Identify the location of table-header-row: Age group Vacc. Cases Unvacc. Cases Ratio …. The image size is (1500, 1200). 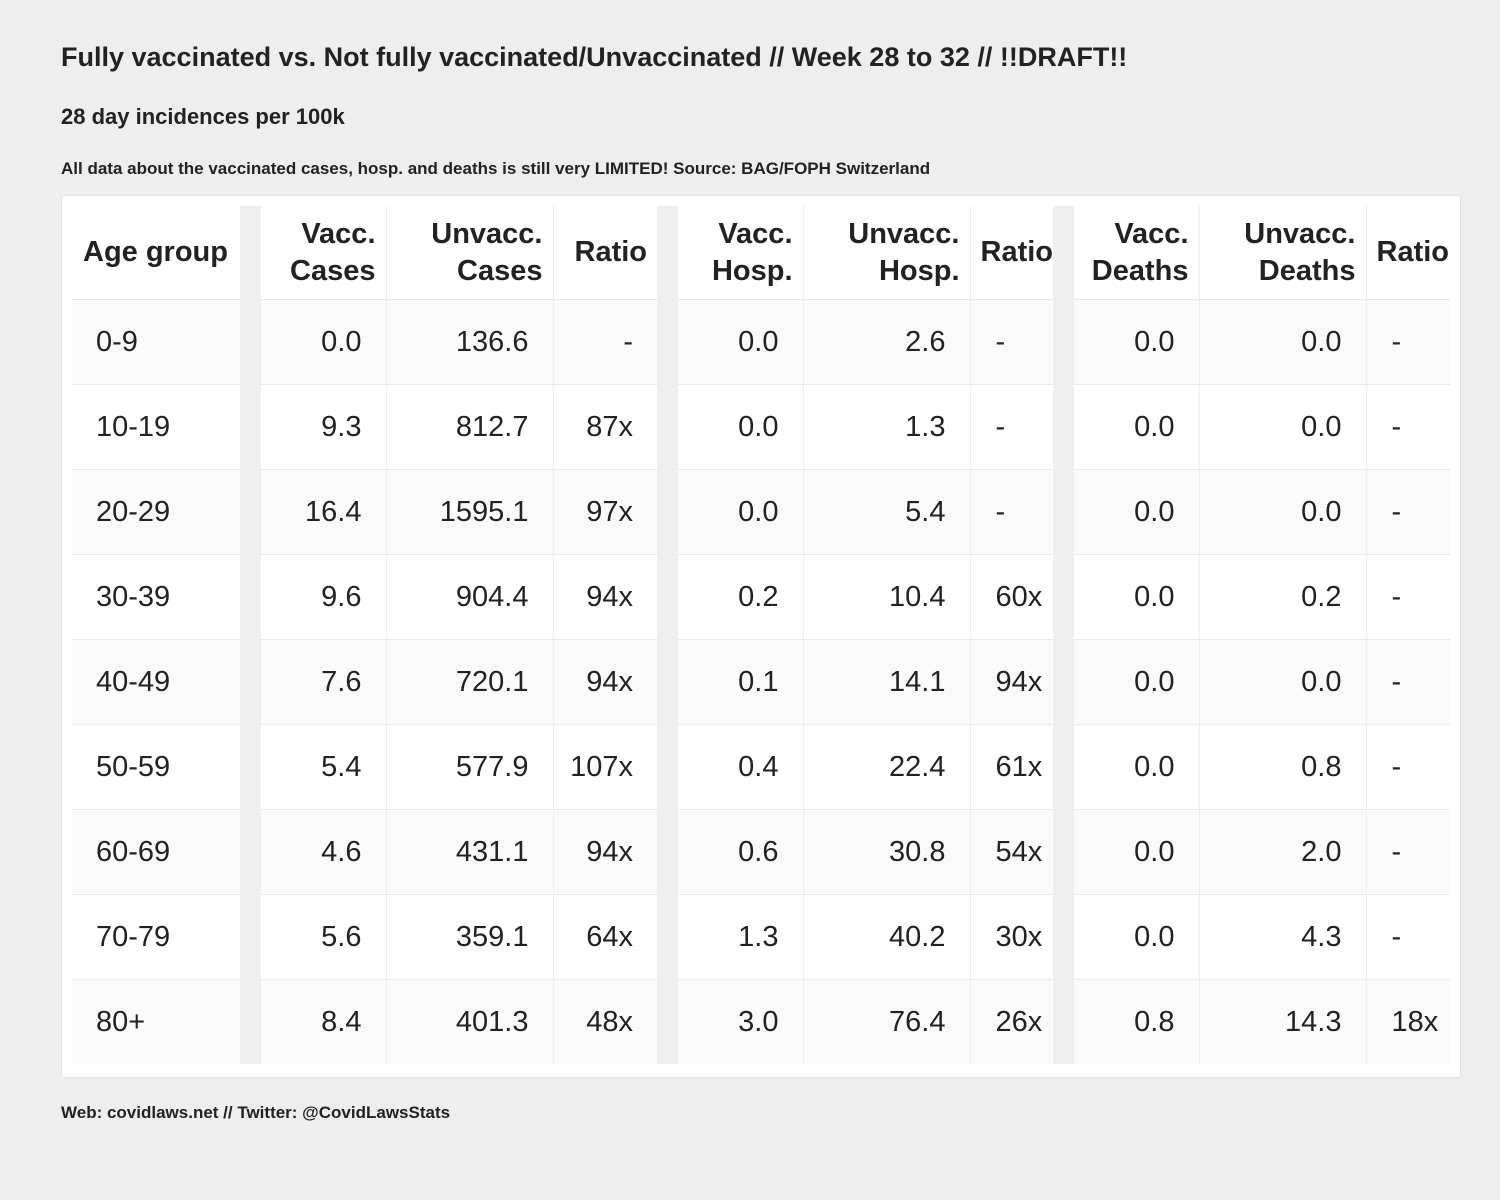
(761, 253).